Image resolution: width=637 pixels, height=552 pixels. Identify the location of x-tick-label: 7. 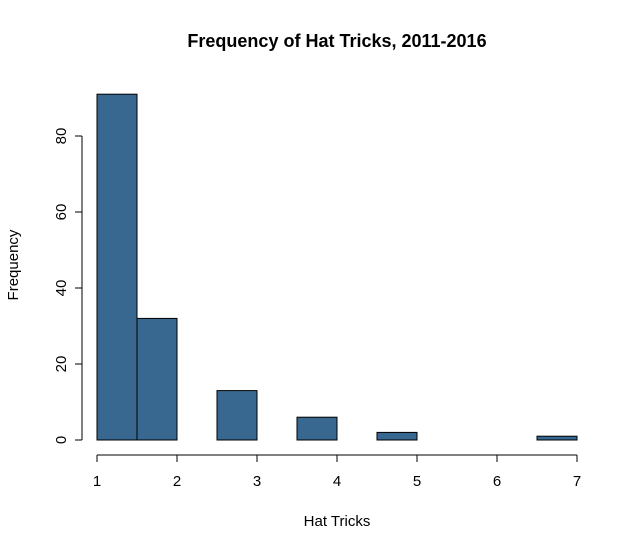
(577, 481).